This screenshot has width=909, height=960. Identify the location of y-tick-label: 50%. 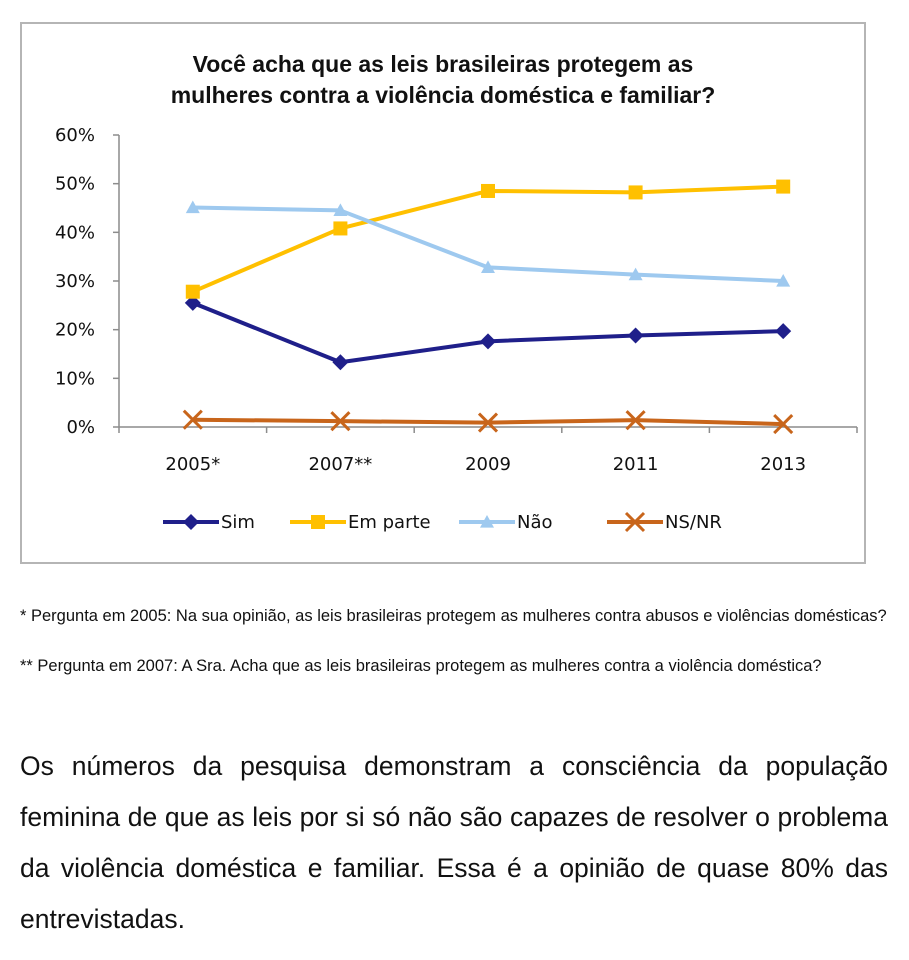
(75, 184).